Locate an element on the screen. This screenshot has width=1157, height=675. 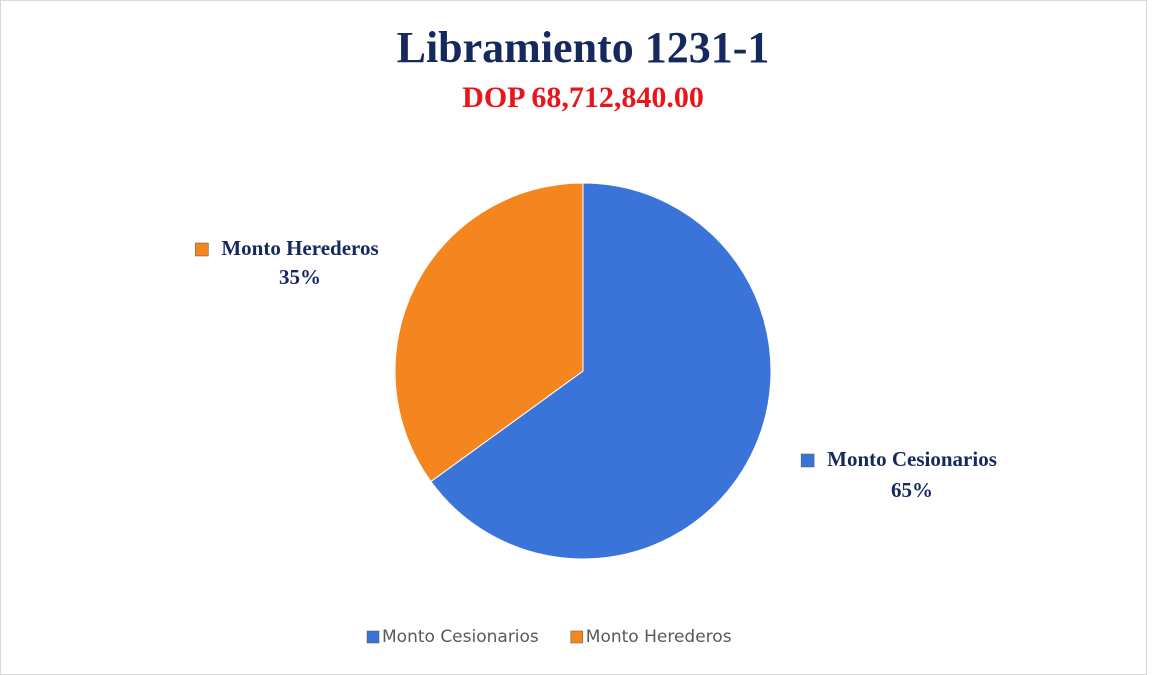
chart-subtitle: DOP 68,712,840.00 is located at coordinates (583, 97).